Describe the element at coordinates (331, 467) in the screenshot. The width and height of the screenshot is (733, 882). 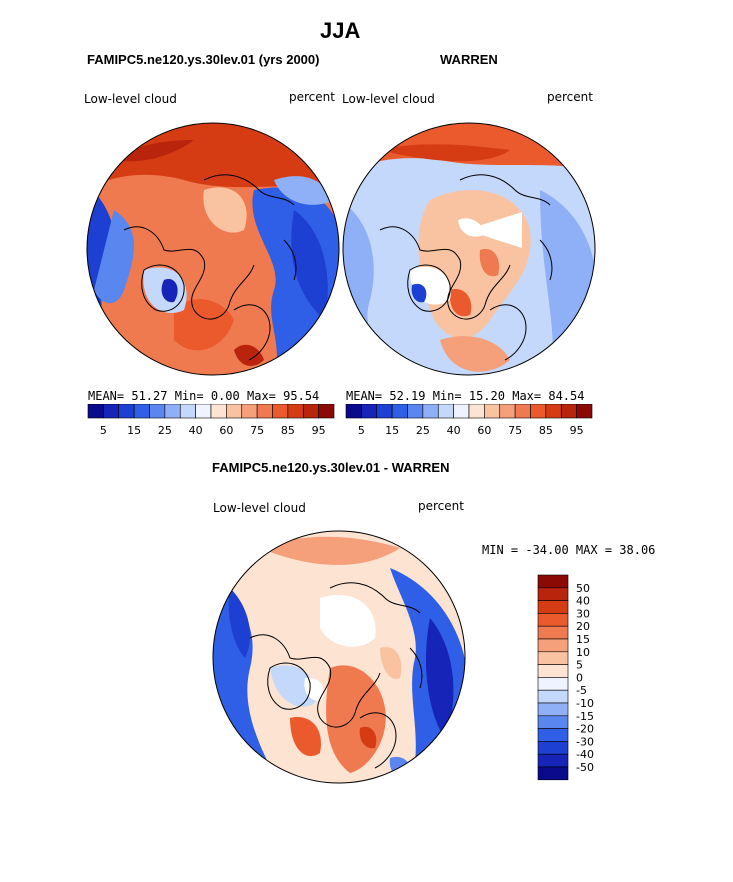
I see `diff-title: FAMIPC5.ne120.ys.30lev.01 - WARREN` at that location.